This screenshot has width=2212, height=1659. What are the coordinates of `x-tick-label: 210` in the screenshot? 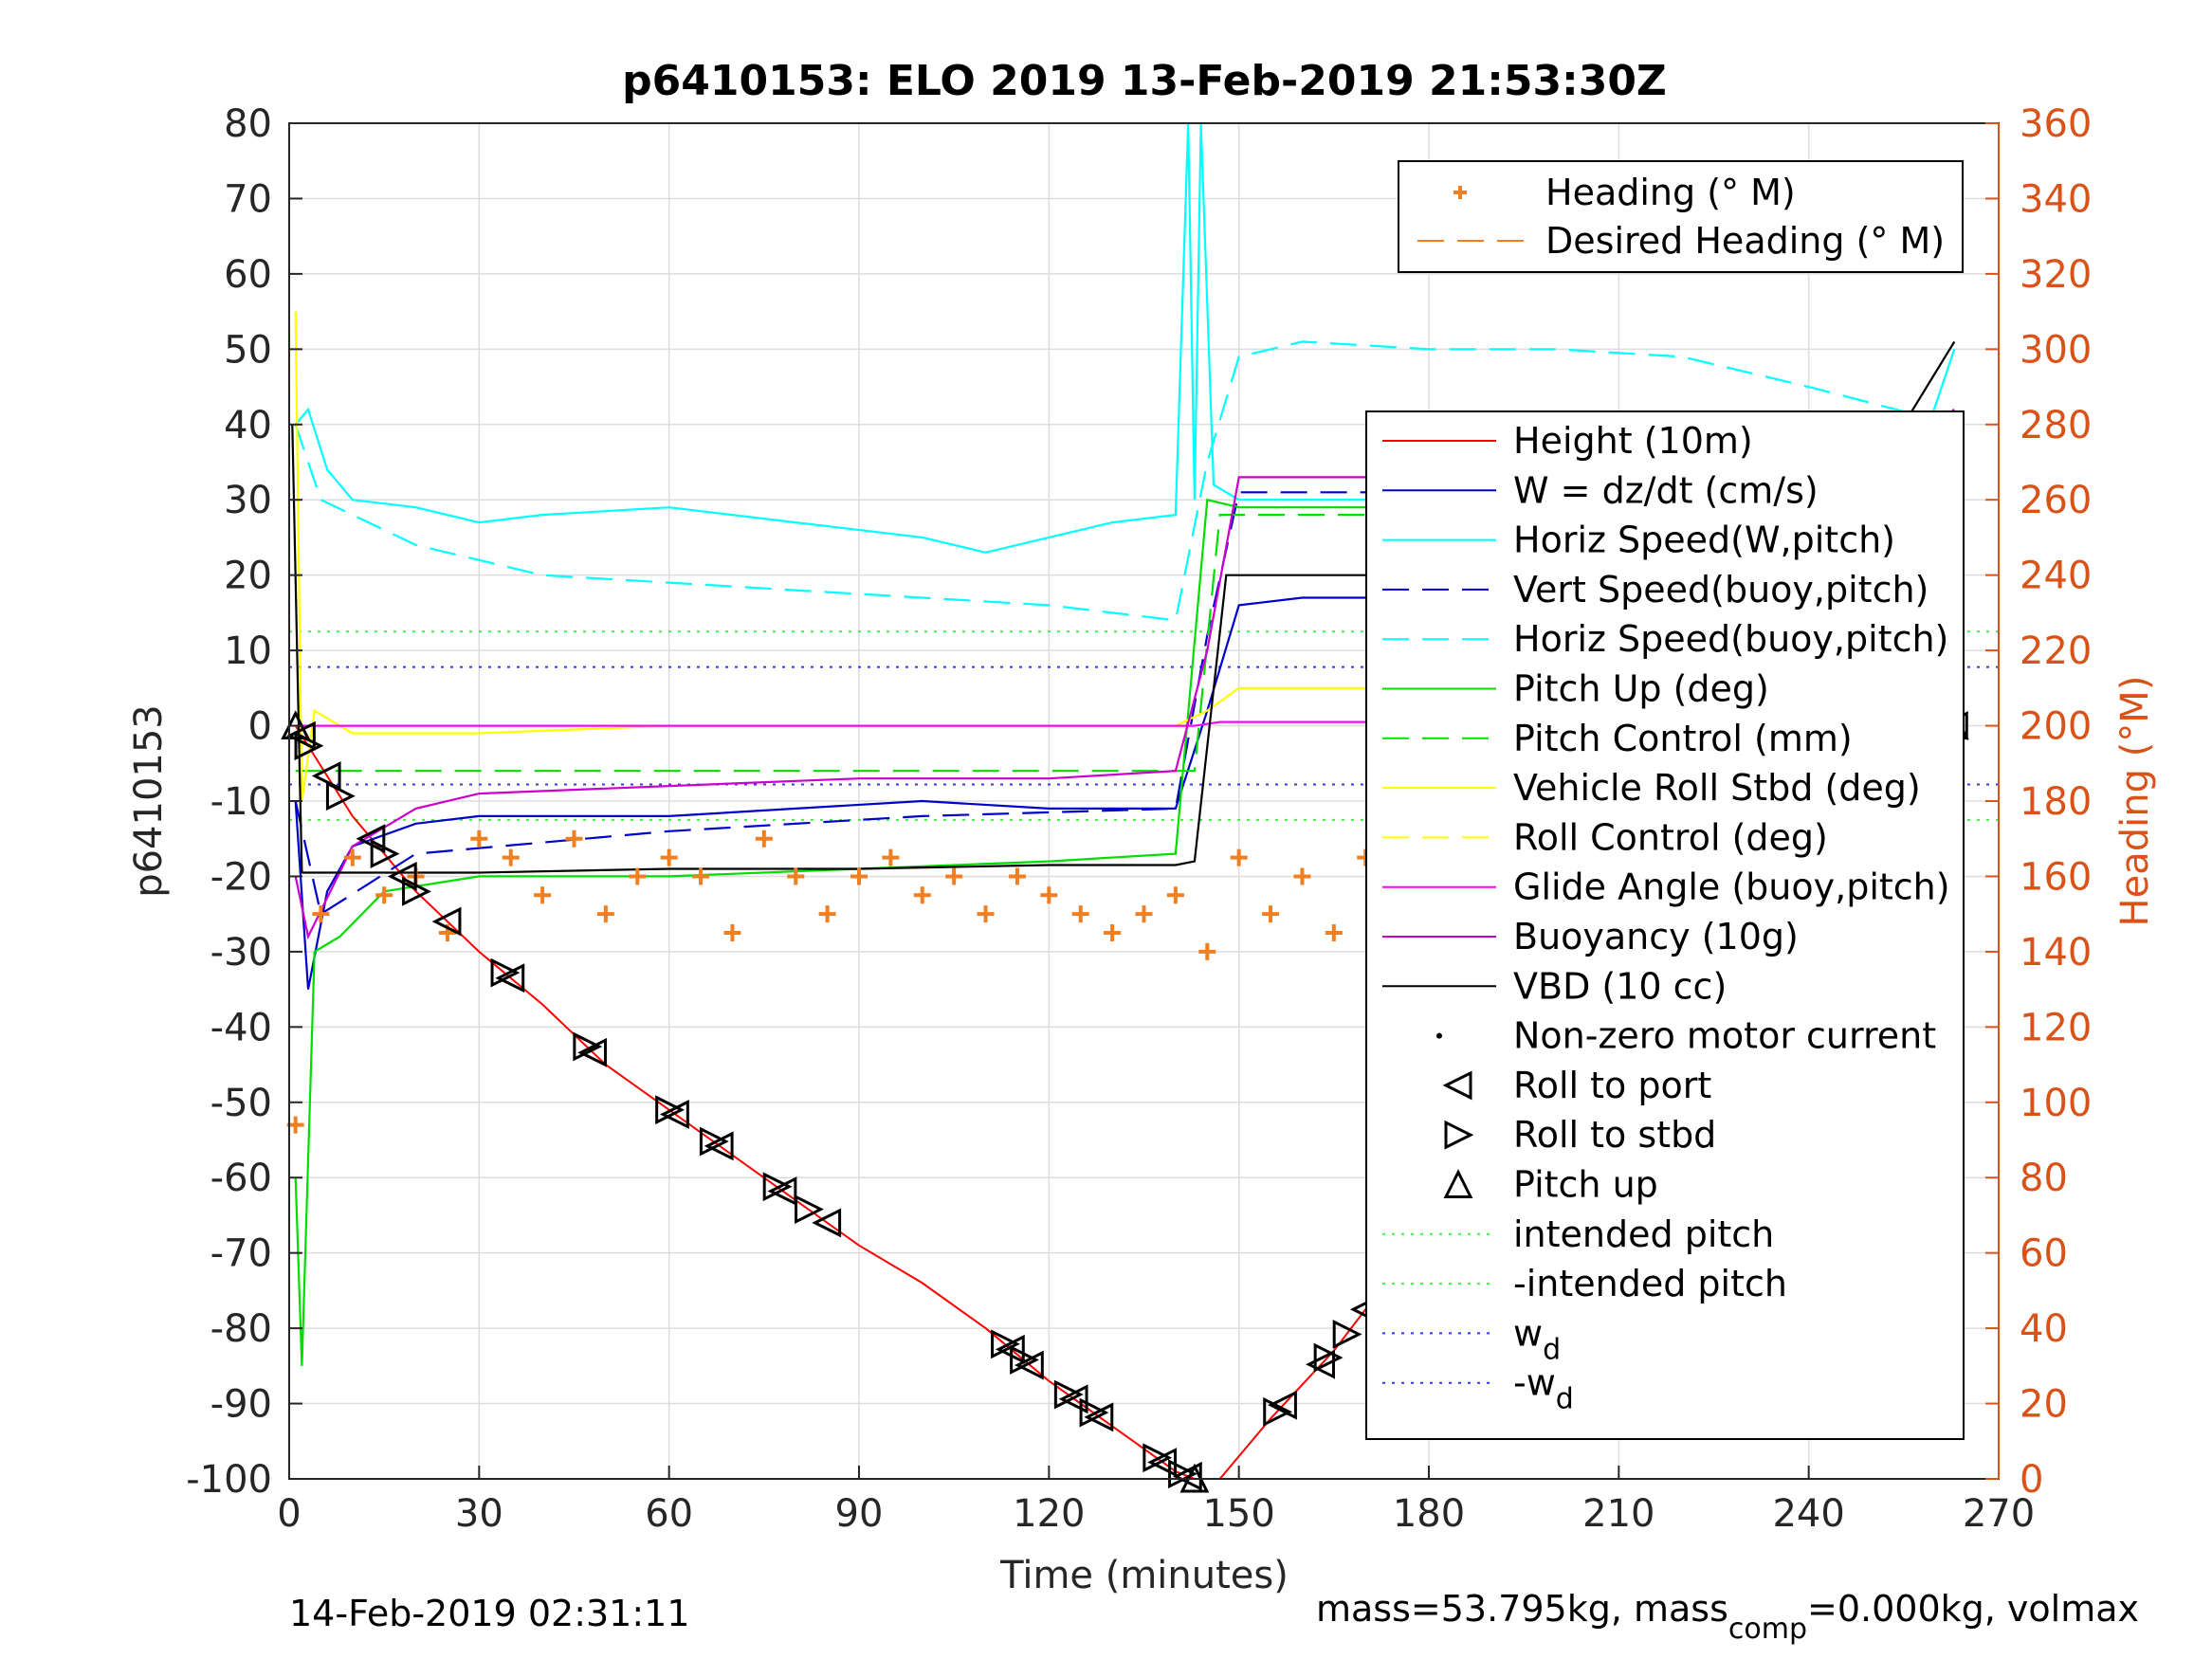 It's located at (1618, 1514).